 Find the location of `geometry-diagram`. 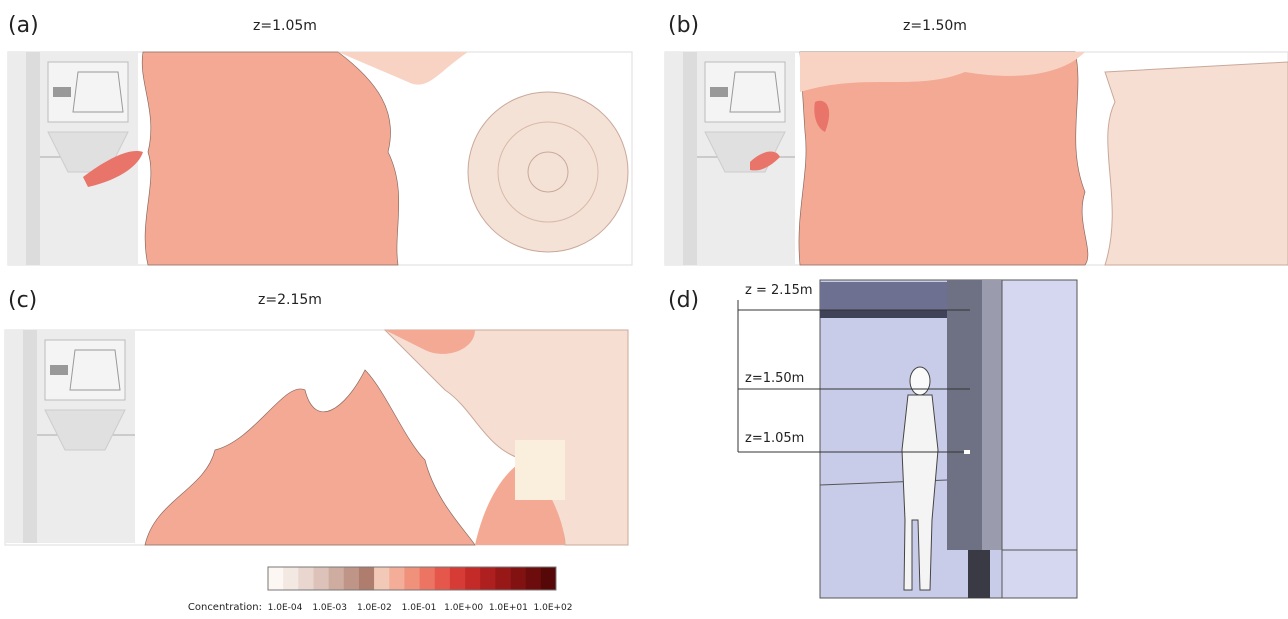

geometry-diagram is located at coordinates (907, 439).